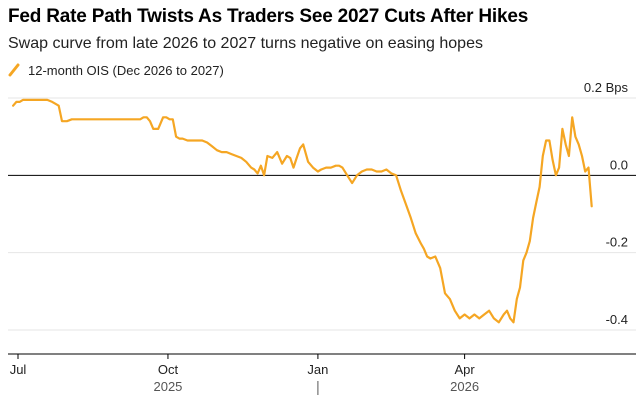 Image resolution: width=644 pixels, height=411 pixels. Describe the element at coordinates (619, 164) in the screenshot. I see `y-tick-label: 0.0` at that location.